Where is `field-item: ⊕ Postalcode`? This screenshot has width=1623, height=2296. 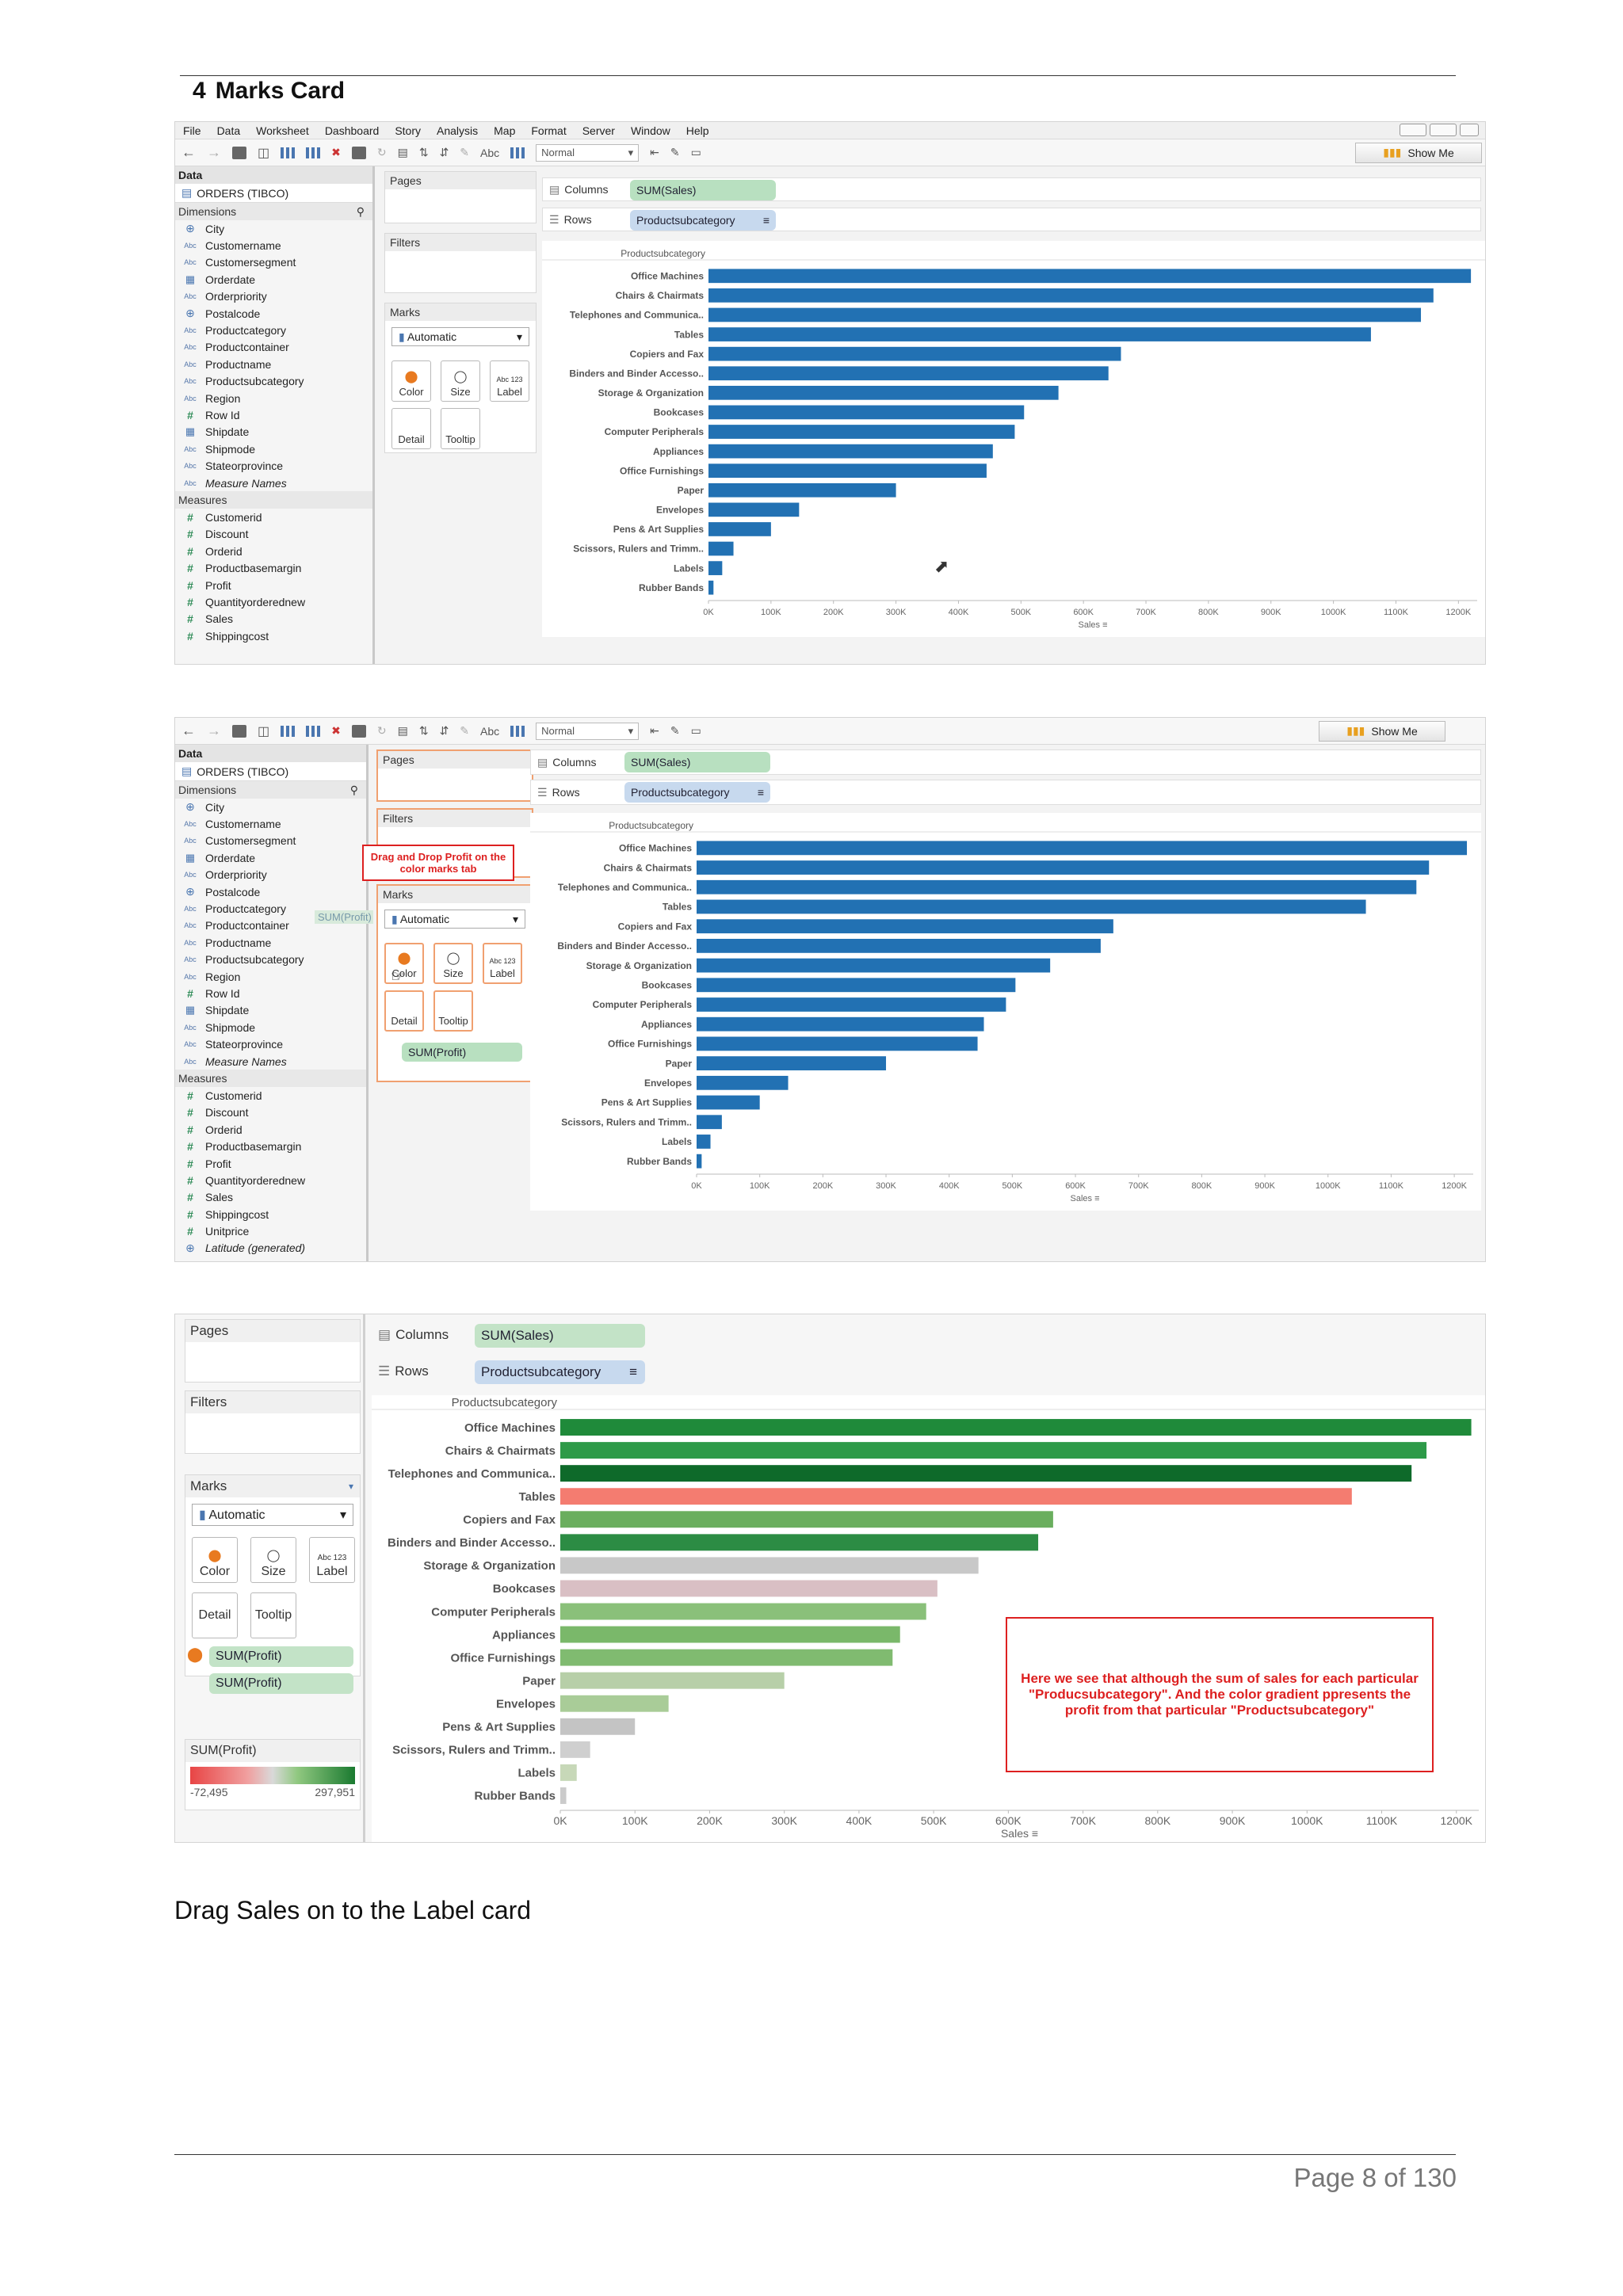 field-item: ⊕ Postalcode is located at coordinates (271, 891).